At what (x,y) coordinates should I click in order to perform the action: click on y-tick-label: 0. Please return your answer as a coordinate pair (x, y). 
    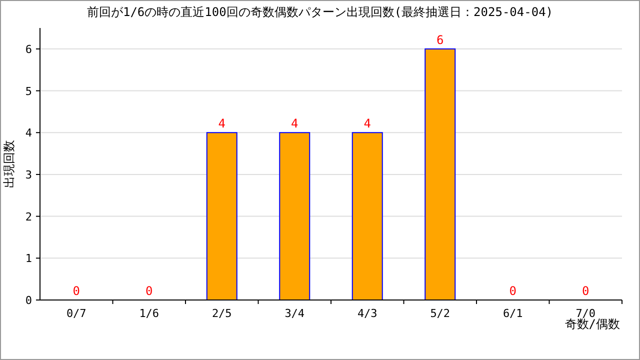
    Looking at the image, I should click on (28, 300).